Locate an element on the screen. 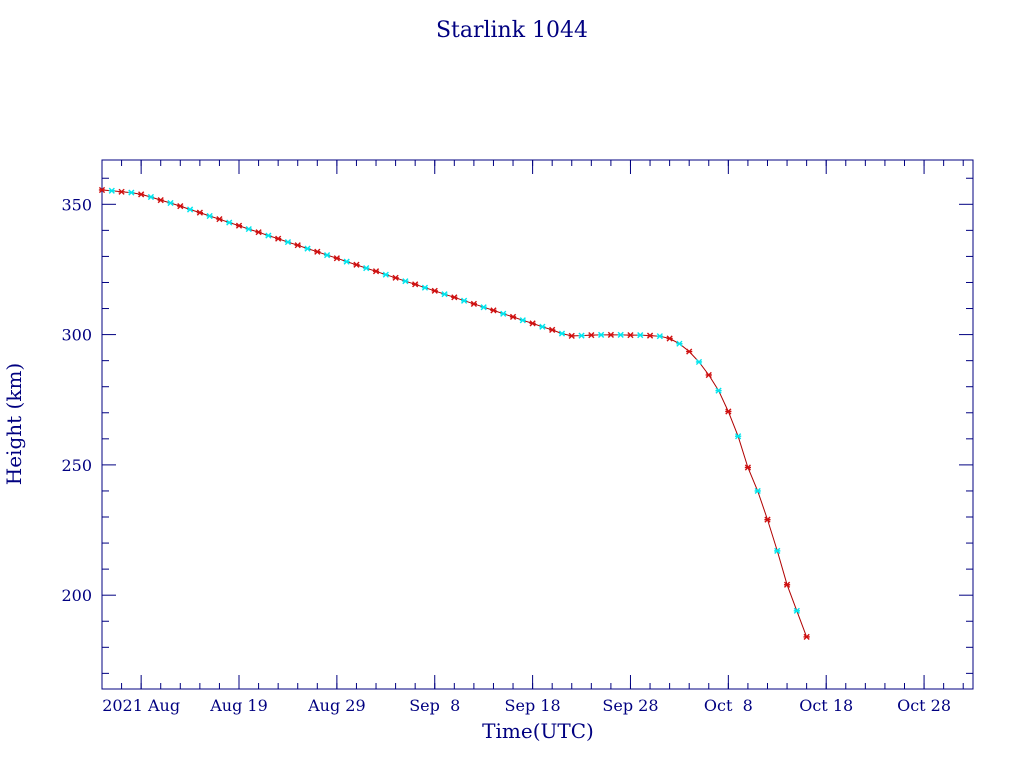 The width and height of the screenshot is (1024, 772). chart-title: Starlink 1044 is located at coordinates (512, 30).